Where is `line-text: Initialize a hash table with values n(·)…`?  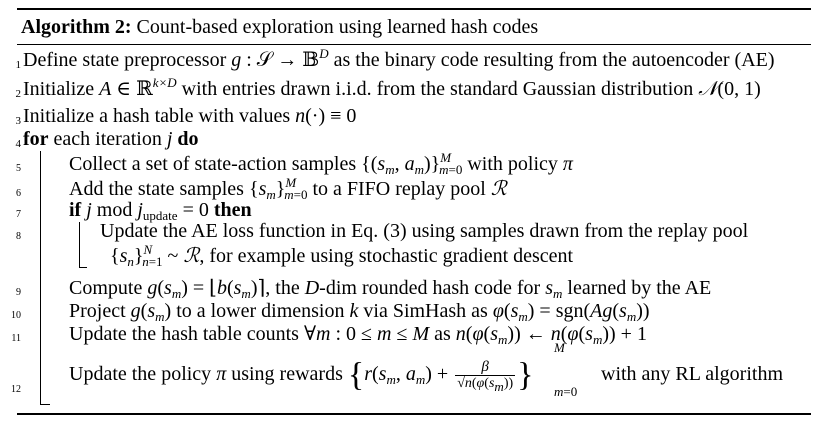
line-text: Initialize a hash table with values n(·)… is located at coordinates (190, 116).